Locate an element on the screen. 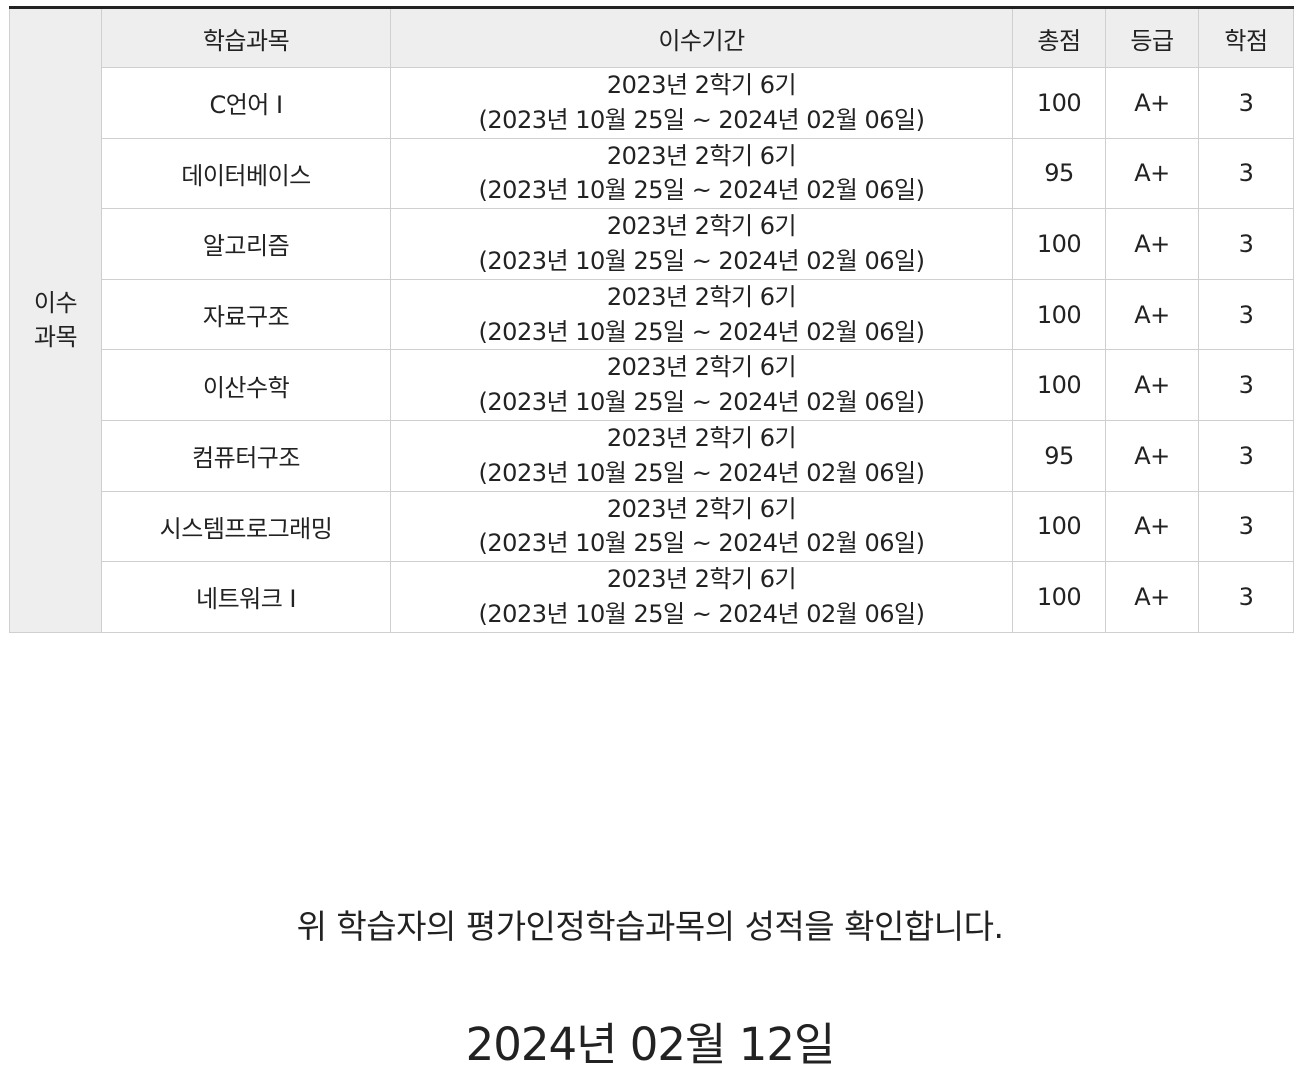 This screenshot has width=1300, height=1087. subject-cell: 알고리즘 is located at coordinates (246, 244).